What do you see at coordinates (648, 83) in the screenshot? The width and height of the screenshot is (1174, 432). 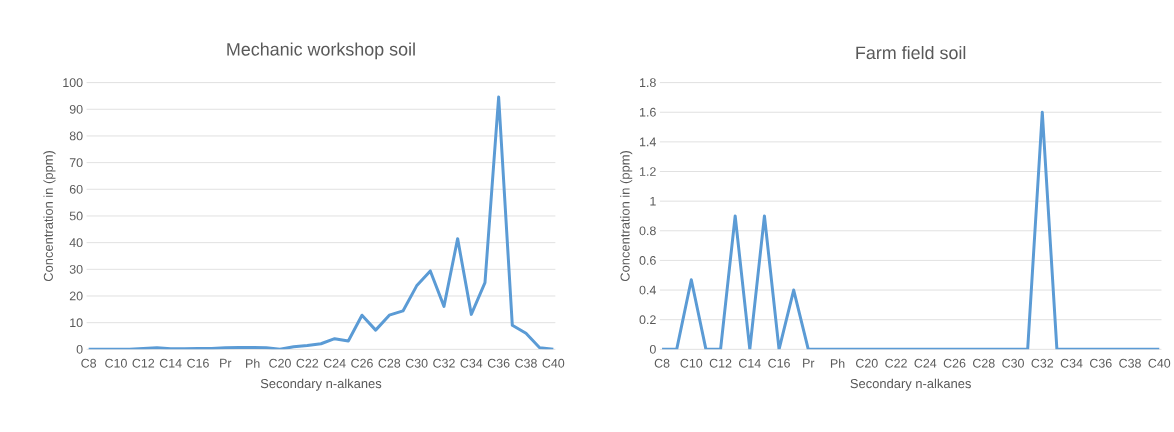 I see `y-tick-label: 1.8` at bounding box center [648, 83].